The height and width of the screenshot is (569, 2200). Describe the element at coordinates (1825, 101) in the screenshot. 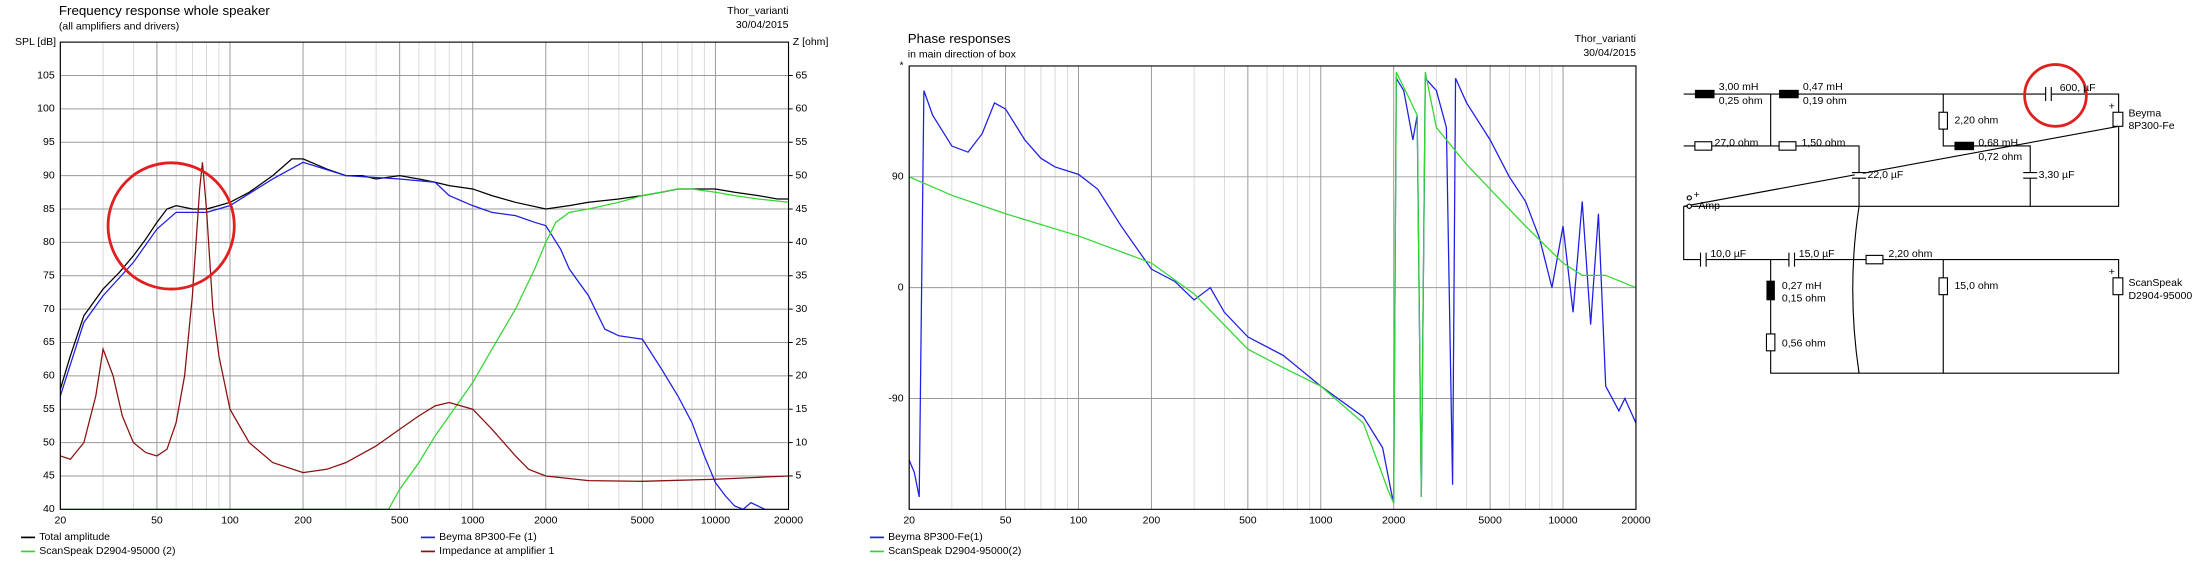

I see `component-label: 0,19 ohm` at that location.